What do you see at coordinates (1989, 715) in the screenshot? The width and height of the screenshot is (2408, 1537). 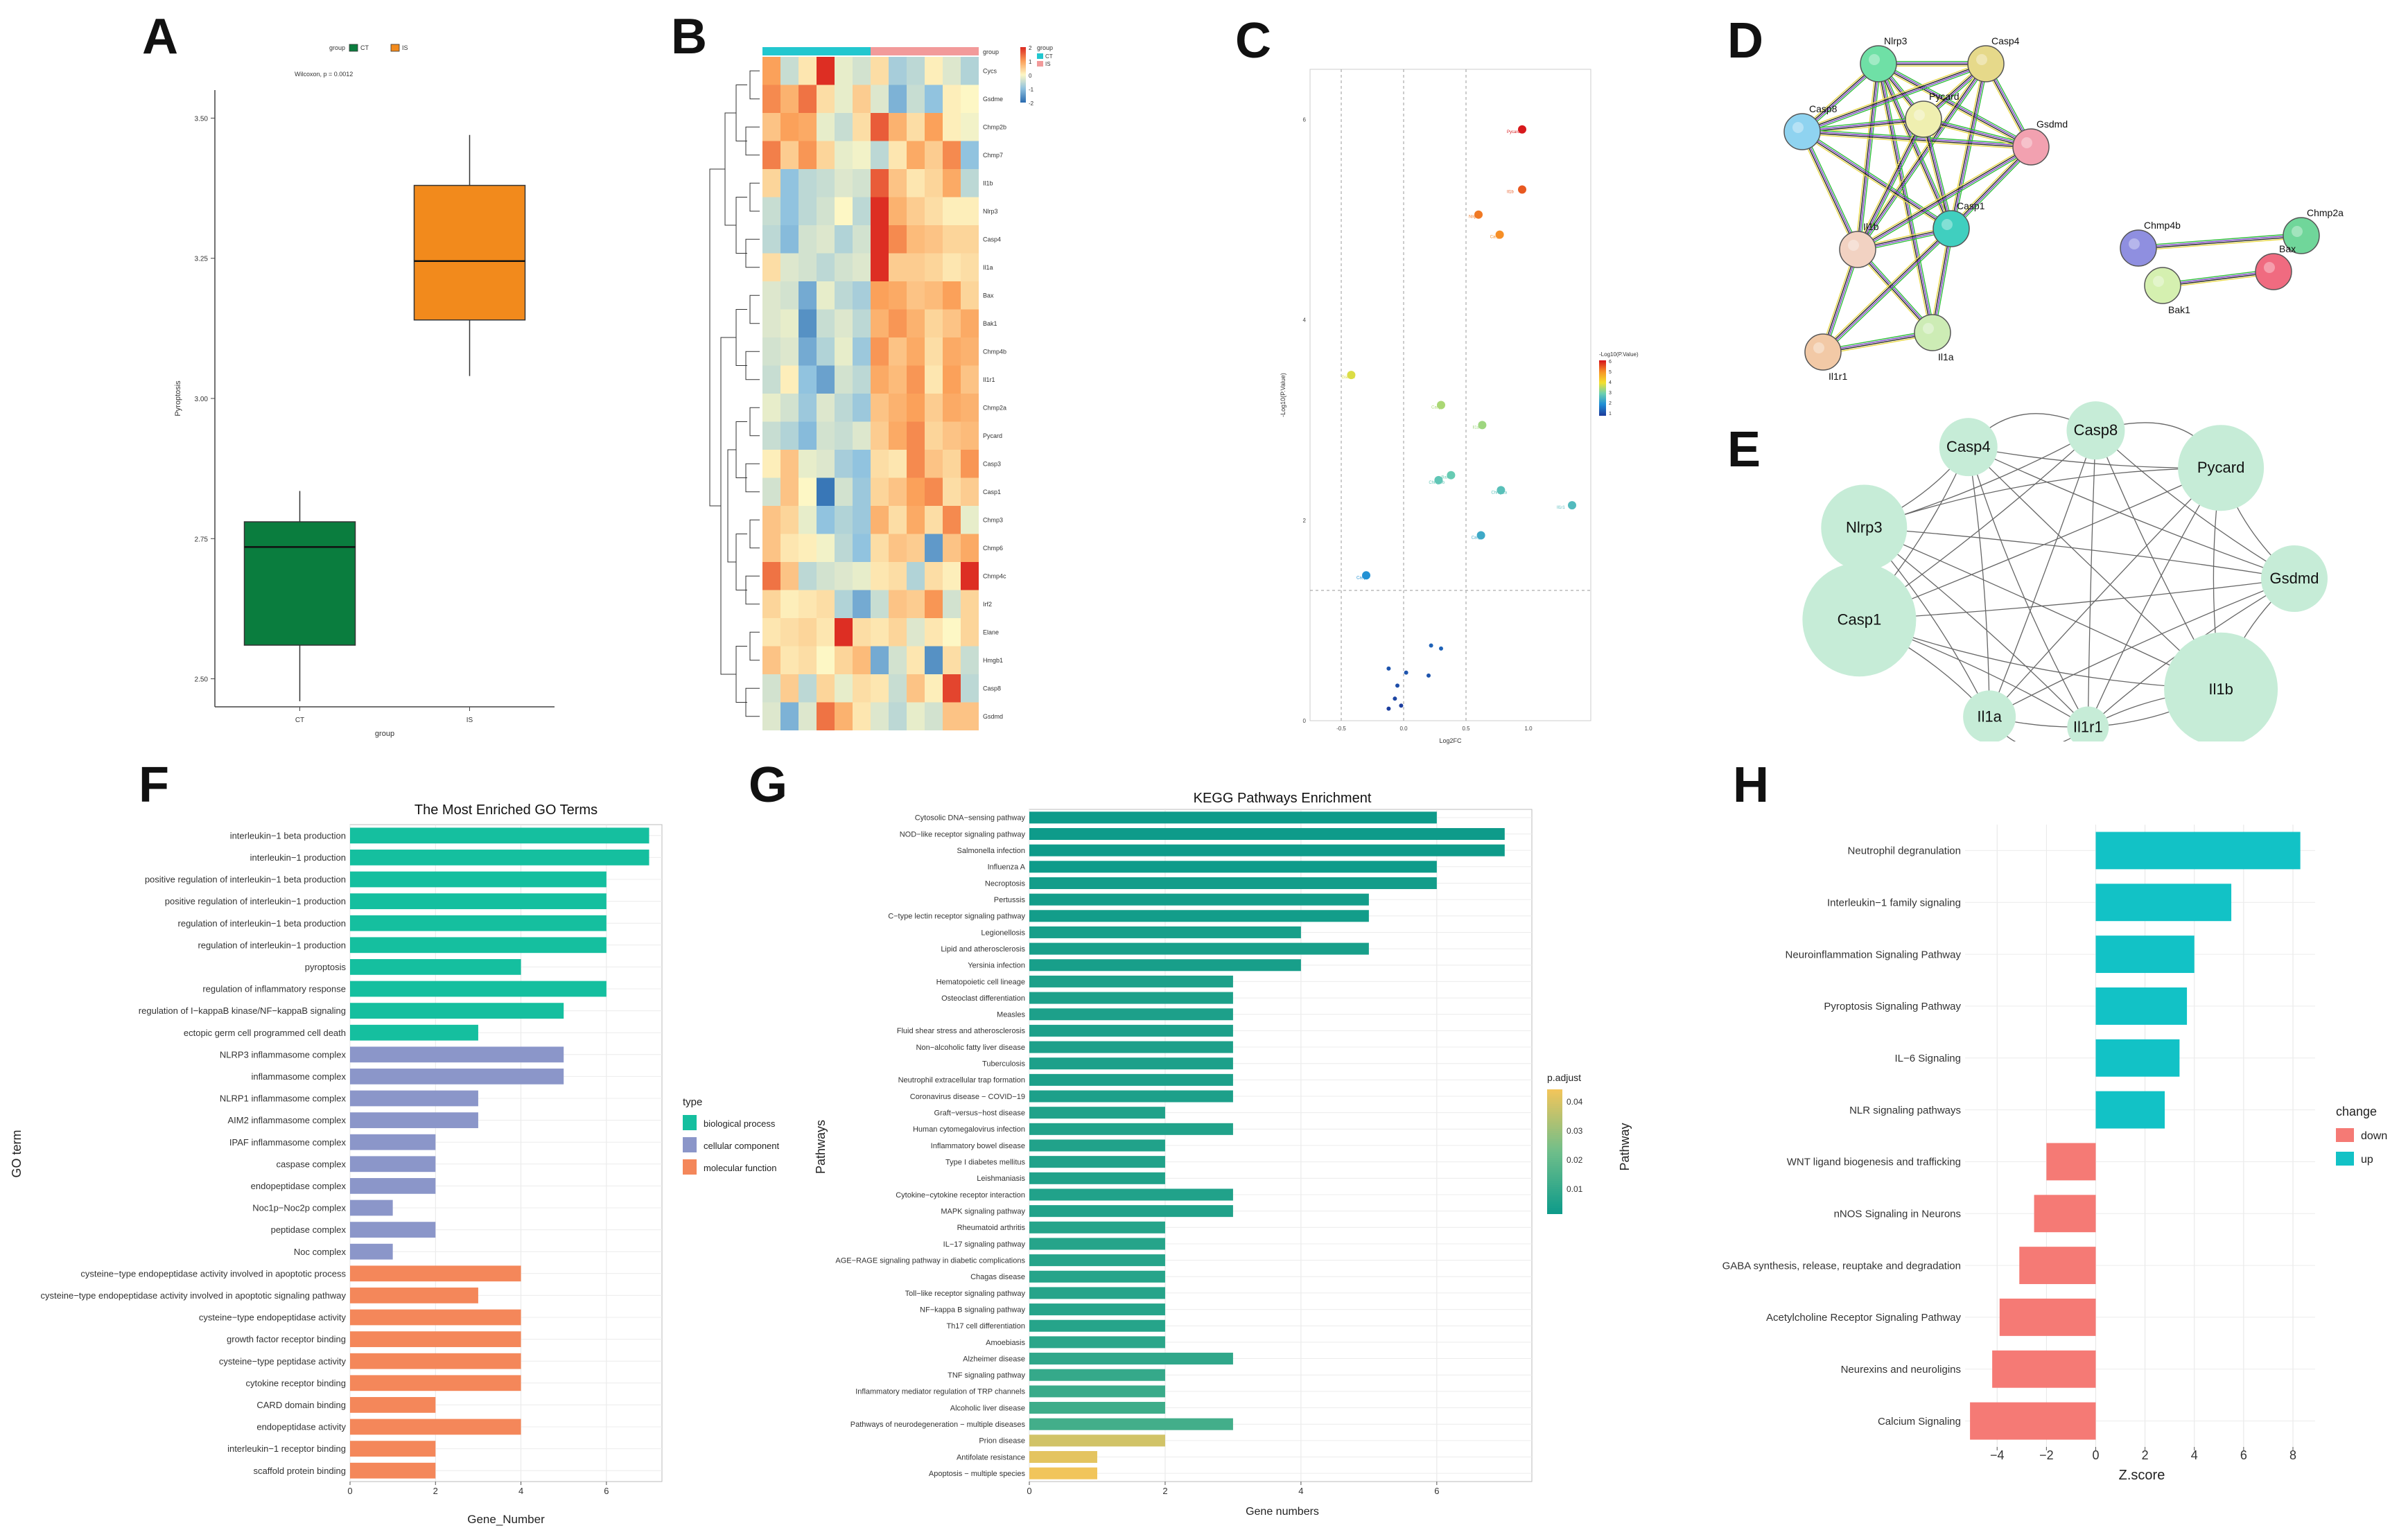 I see `e-node-il1a` at bounding box center [1989, 715].